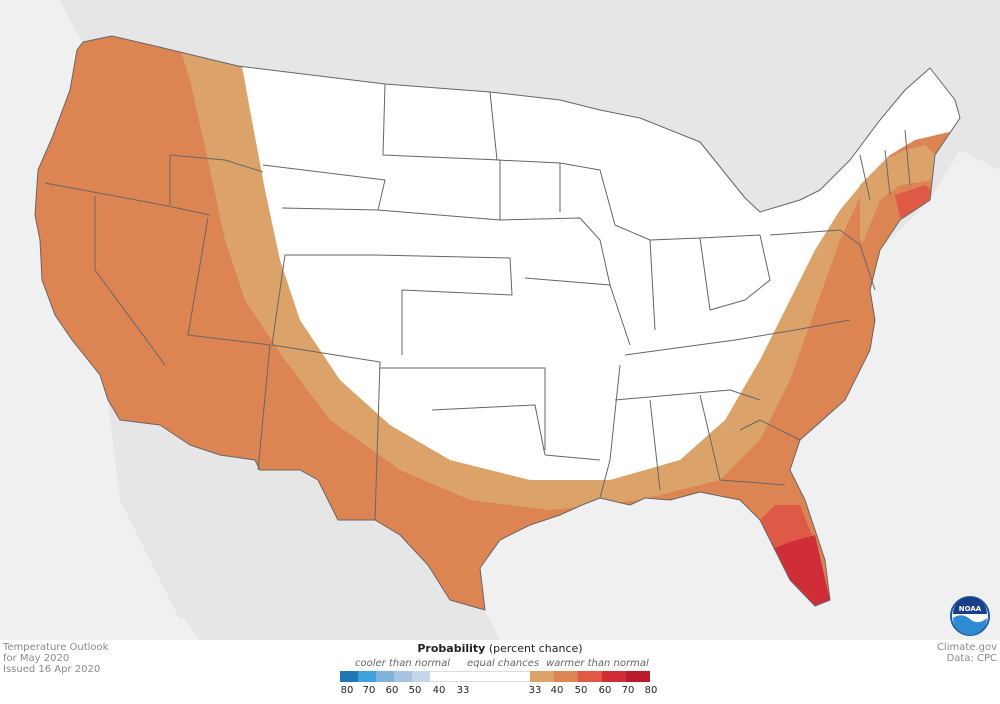 This screenshot has height=704, width=1000. What do you see at coordinates (970, 609) in the screenshot?
I see `svg-text: NOAA` at bounding box center [970, 609].